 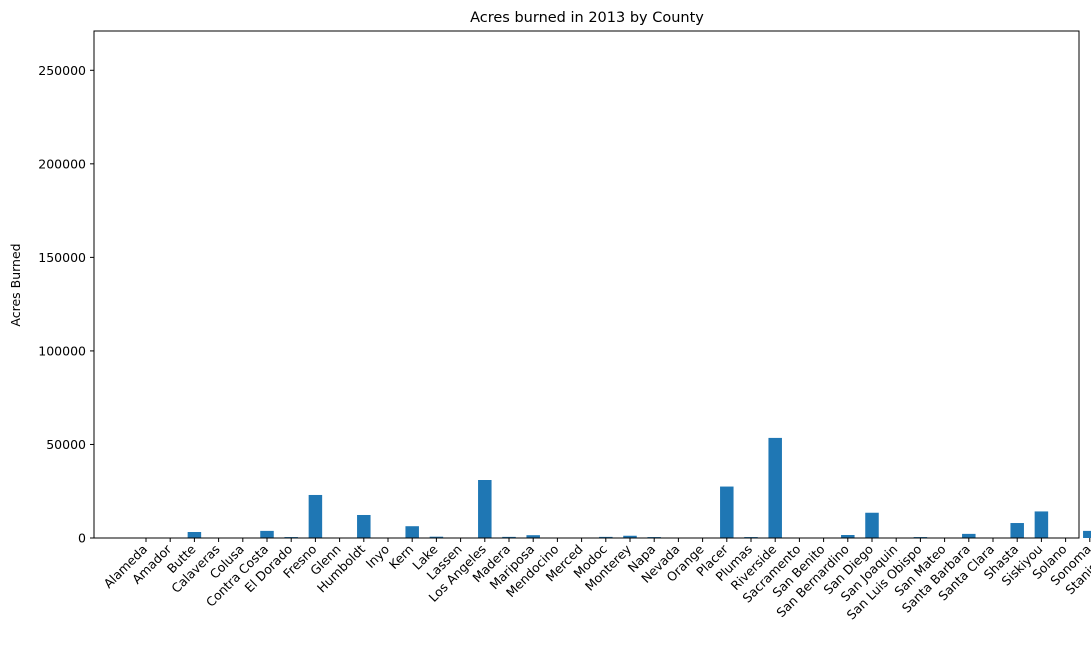 What do you see at coordinates (848, 536) in the screenshot?
I see `bar-san-bernardino` at bounding box center [848, 536].